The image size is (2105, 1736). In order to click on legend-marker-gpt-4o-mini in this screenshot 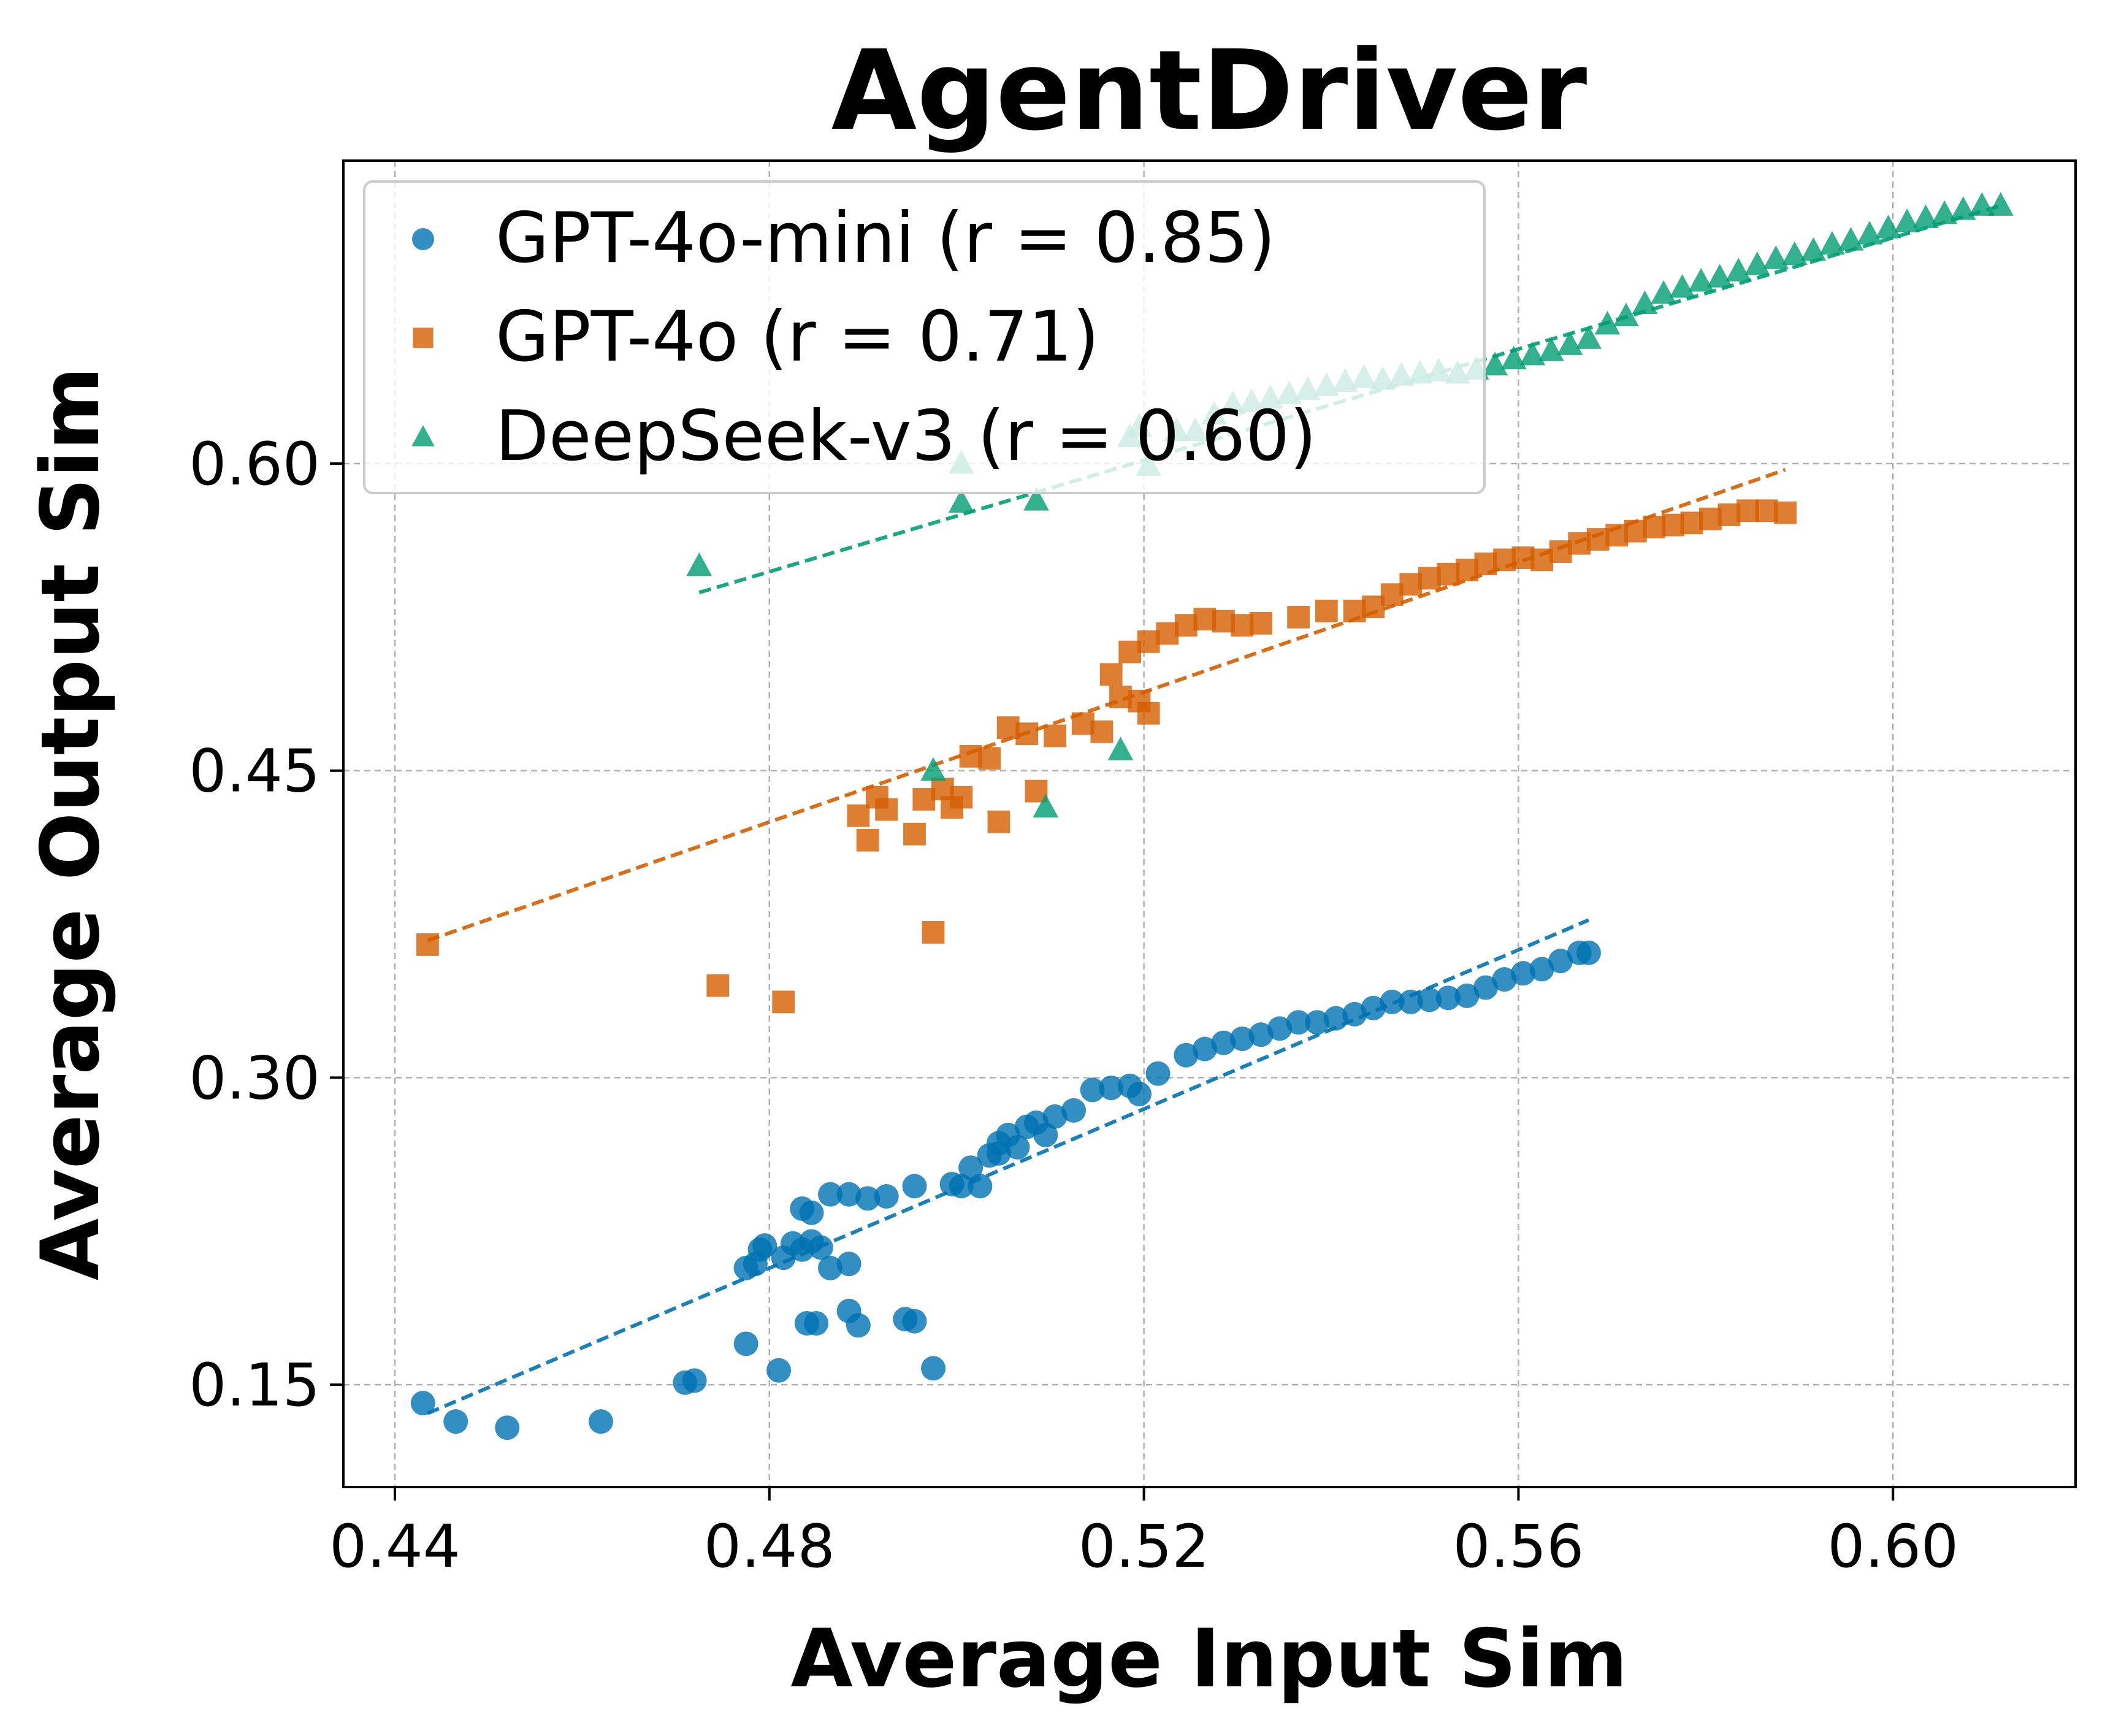, I will do `click(423, 239)`.